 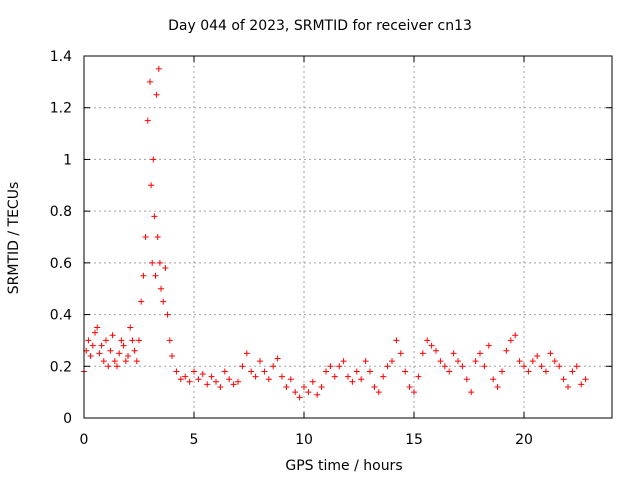 What do you see at coordinates (524, 440) in the screenshot?
I see `x-tick-label: 20` at bounding box center [524, 440].